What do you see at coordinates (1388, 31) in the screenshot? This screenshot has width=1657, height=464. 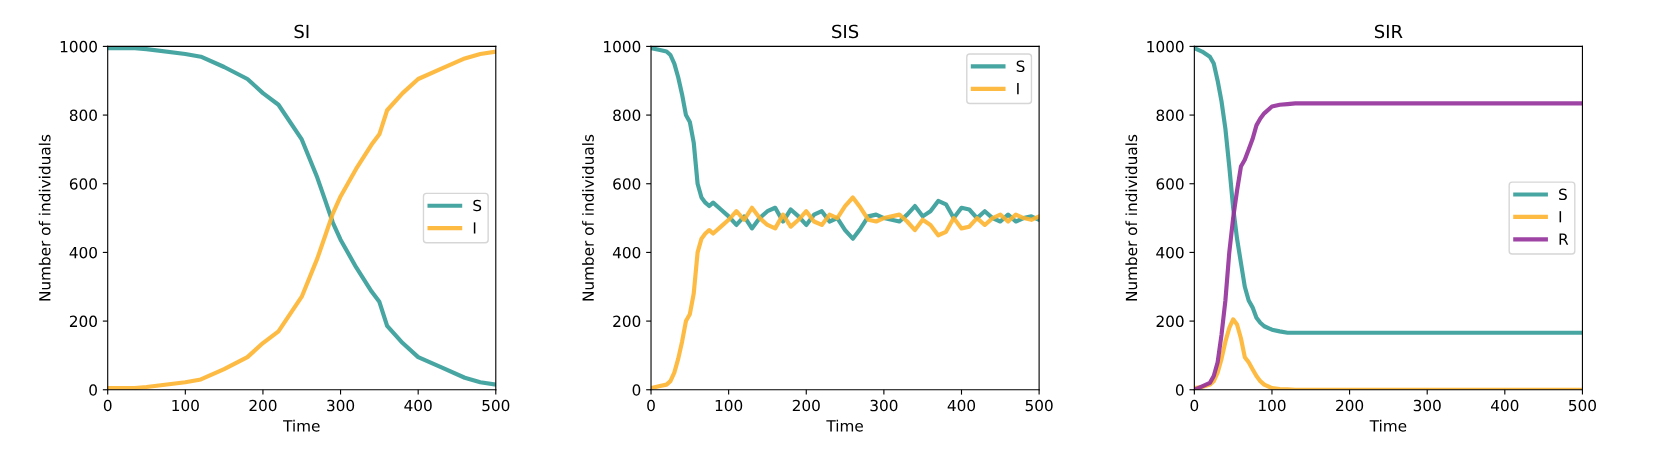 I see `chart-title: SIR` at bounding box center [1388, 31].